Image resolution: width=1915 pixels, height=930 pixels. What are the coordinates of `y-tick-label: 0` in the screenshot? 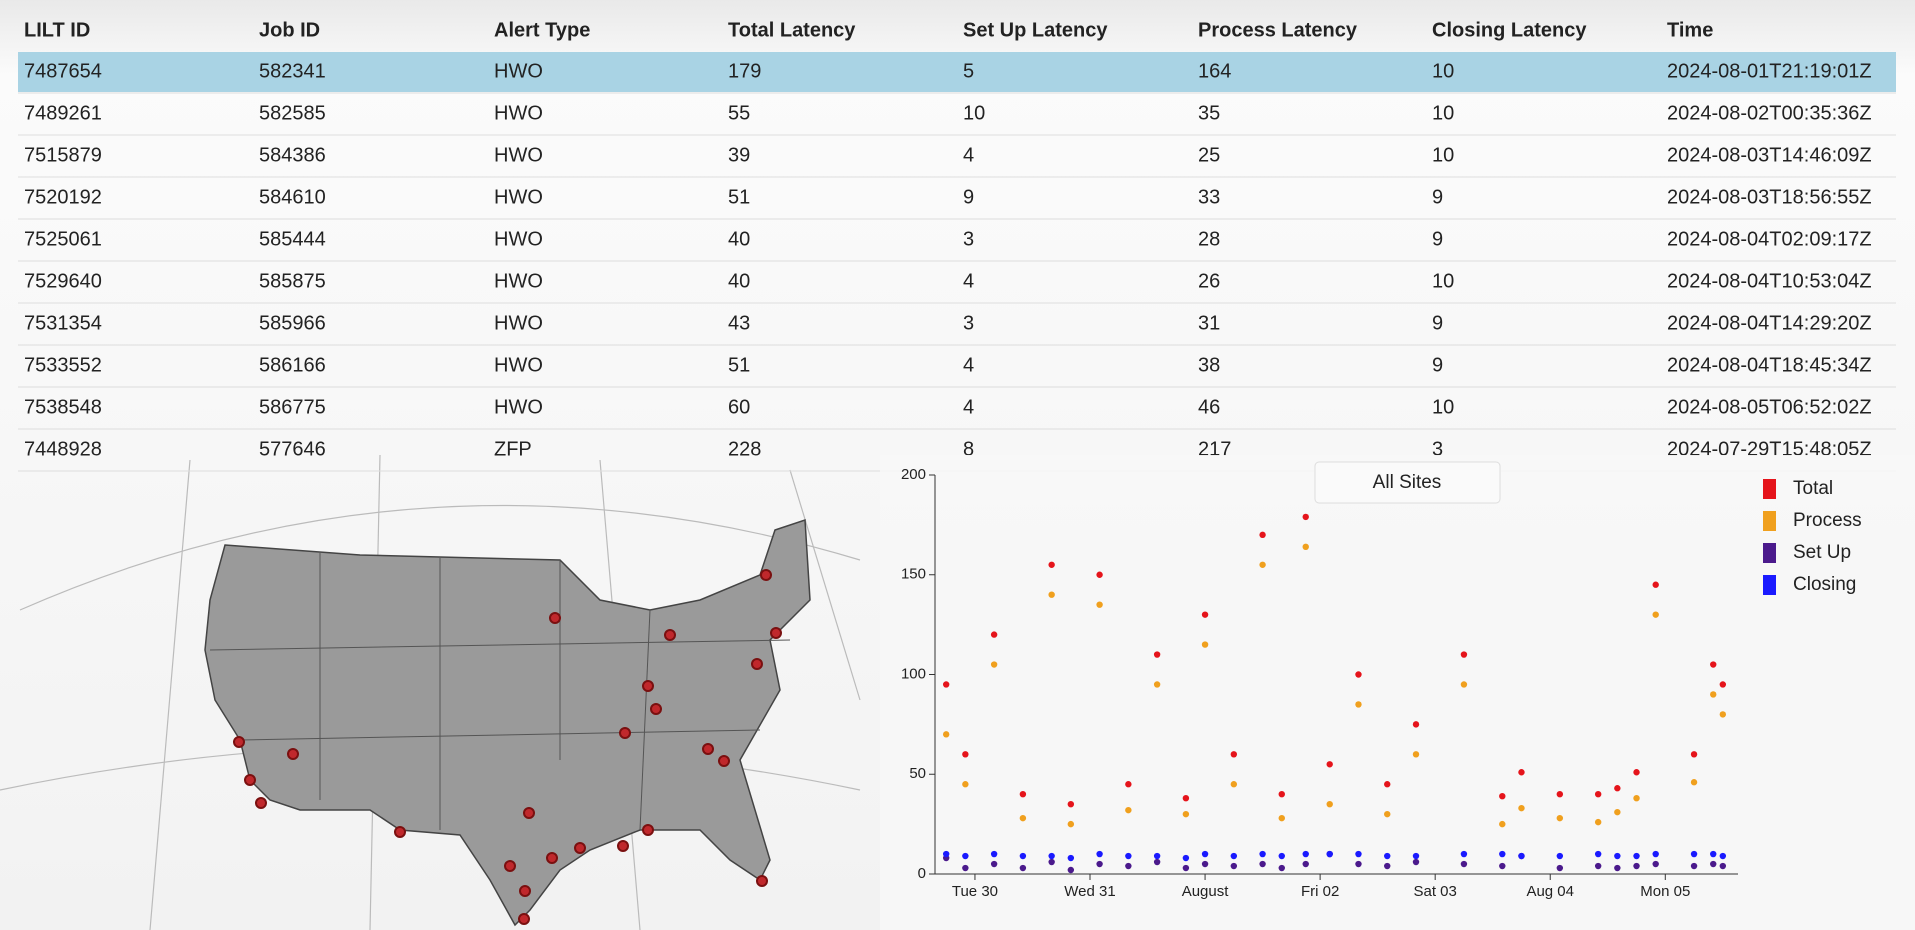 It's located at (922, 873).